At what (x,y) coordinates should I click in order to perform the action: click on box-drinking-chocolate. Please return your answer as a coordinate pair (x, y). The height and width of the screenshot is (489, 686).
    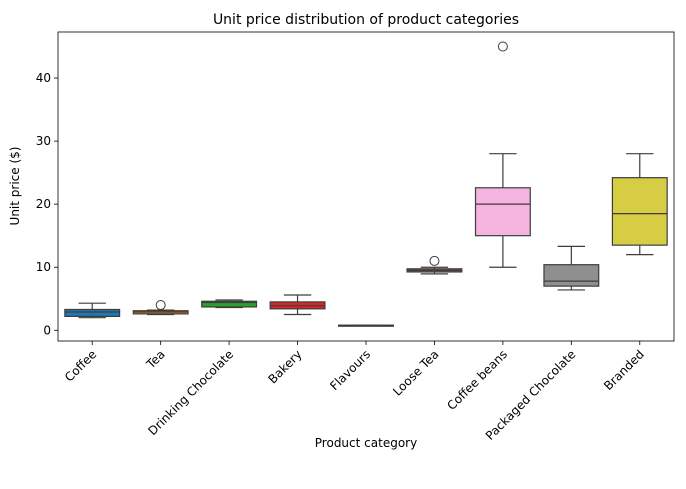
    Looking at the image, I should click on (229, 304).